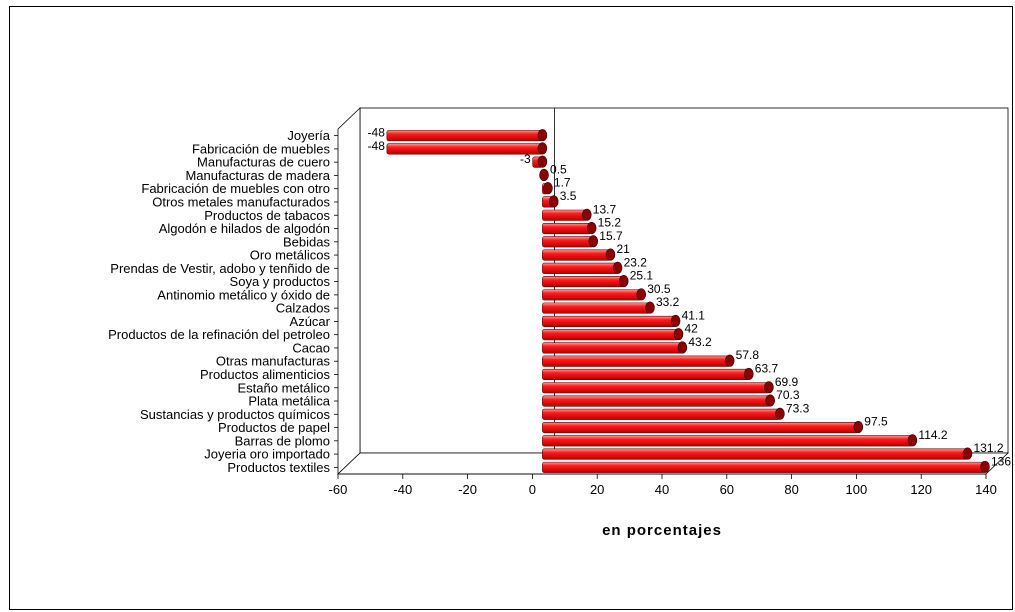 The image size is (1015, 612). I want to click on category-label: Oro metálicos, so click(290, 255).